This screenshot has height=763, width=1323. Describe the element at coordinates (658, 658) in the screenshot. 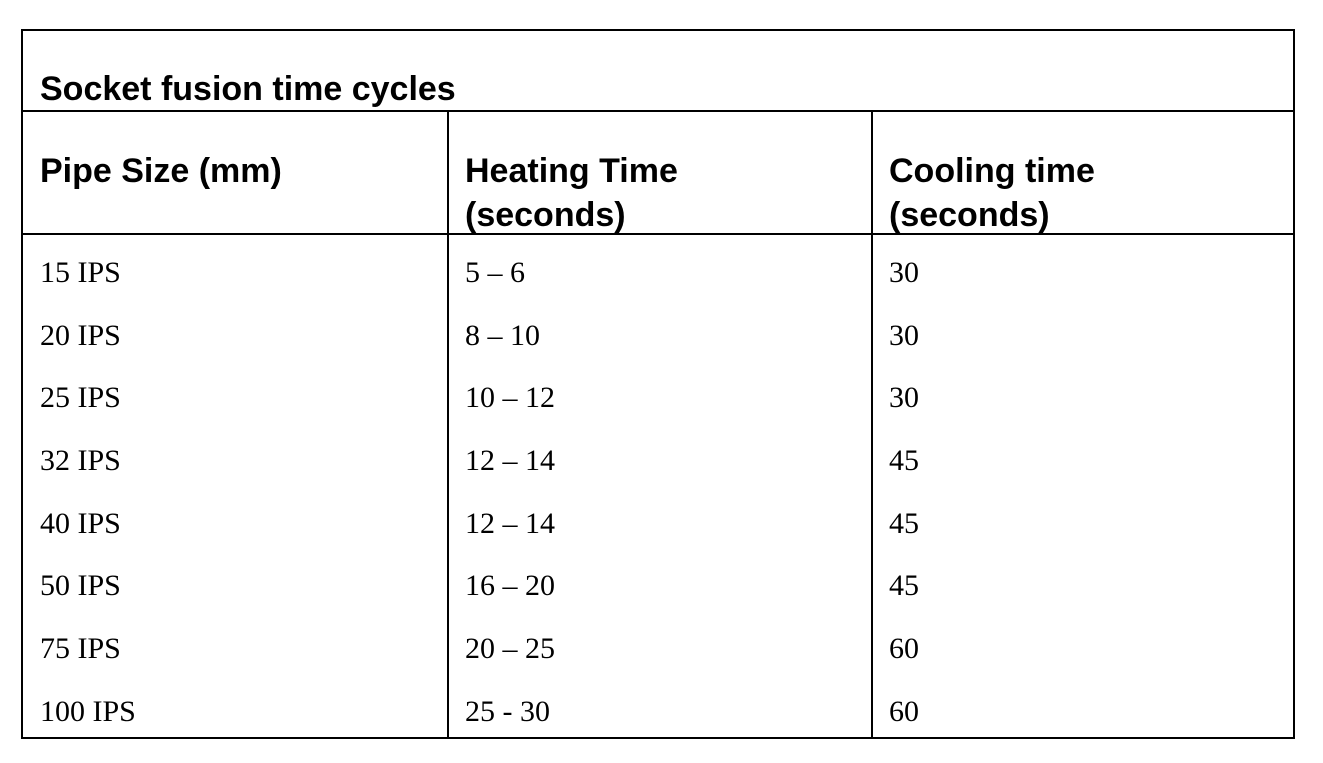

I see `table-row: 75 IPS 20 – 25 60` at that location.